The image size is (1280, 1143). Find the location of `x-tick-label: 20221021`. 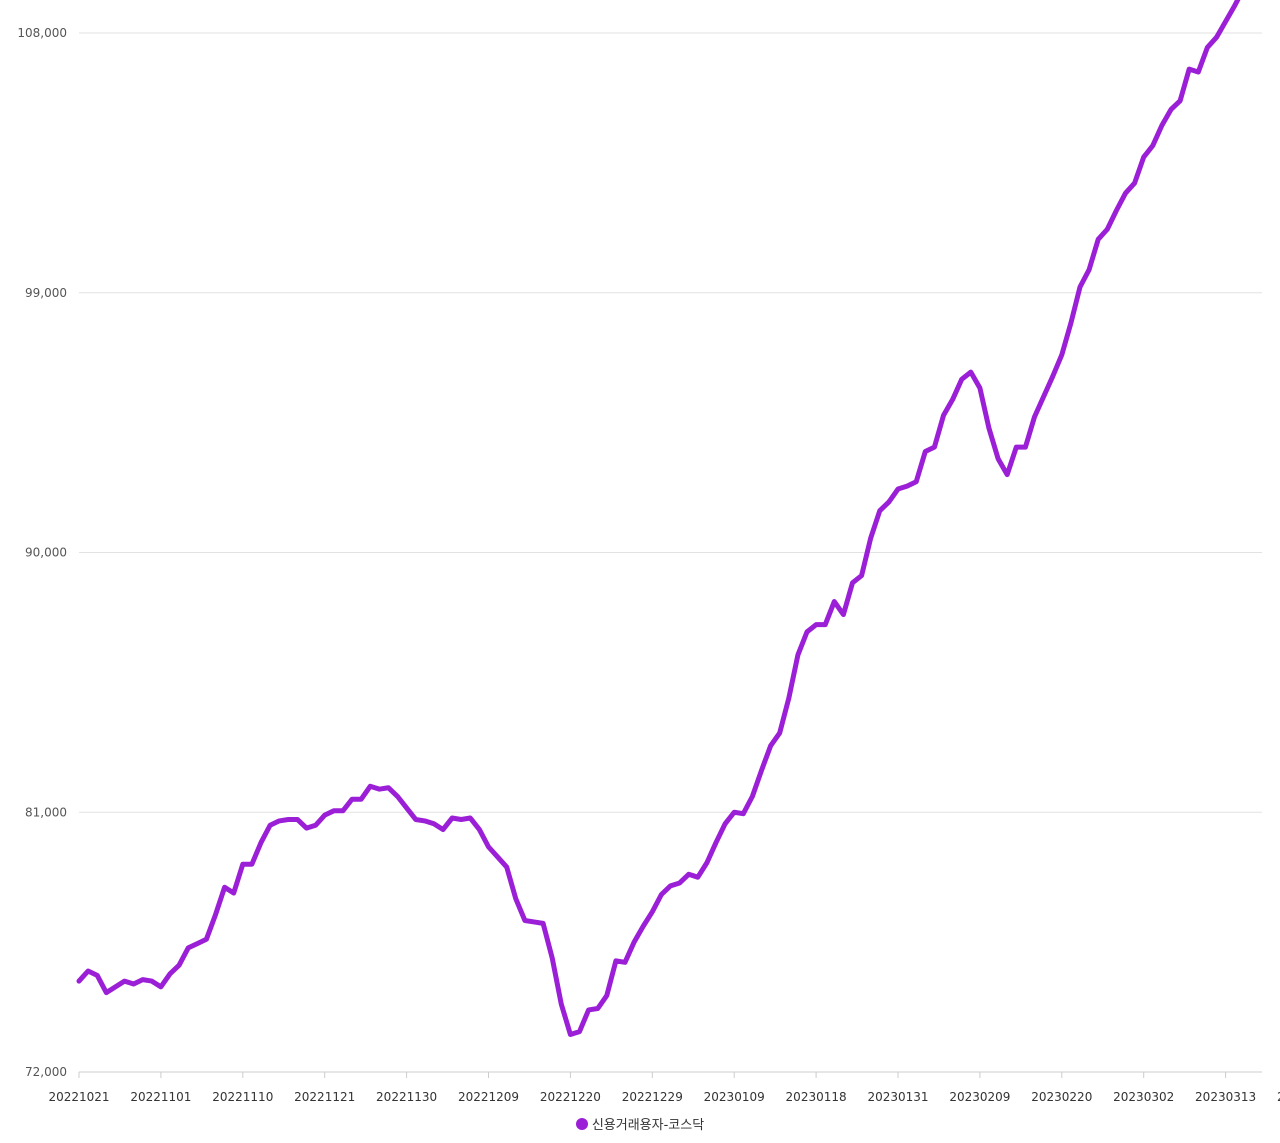

x-tick-label: 20221021 is located at coordinates (78, 1097).